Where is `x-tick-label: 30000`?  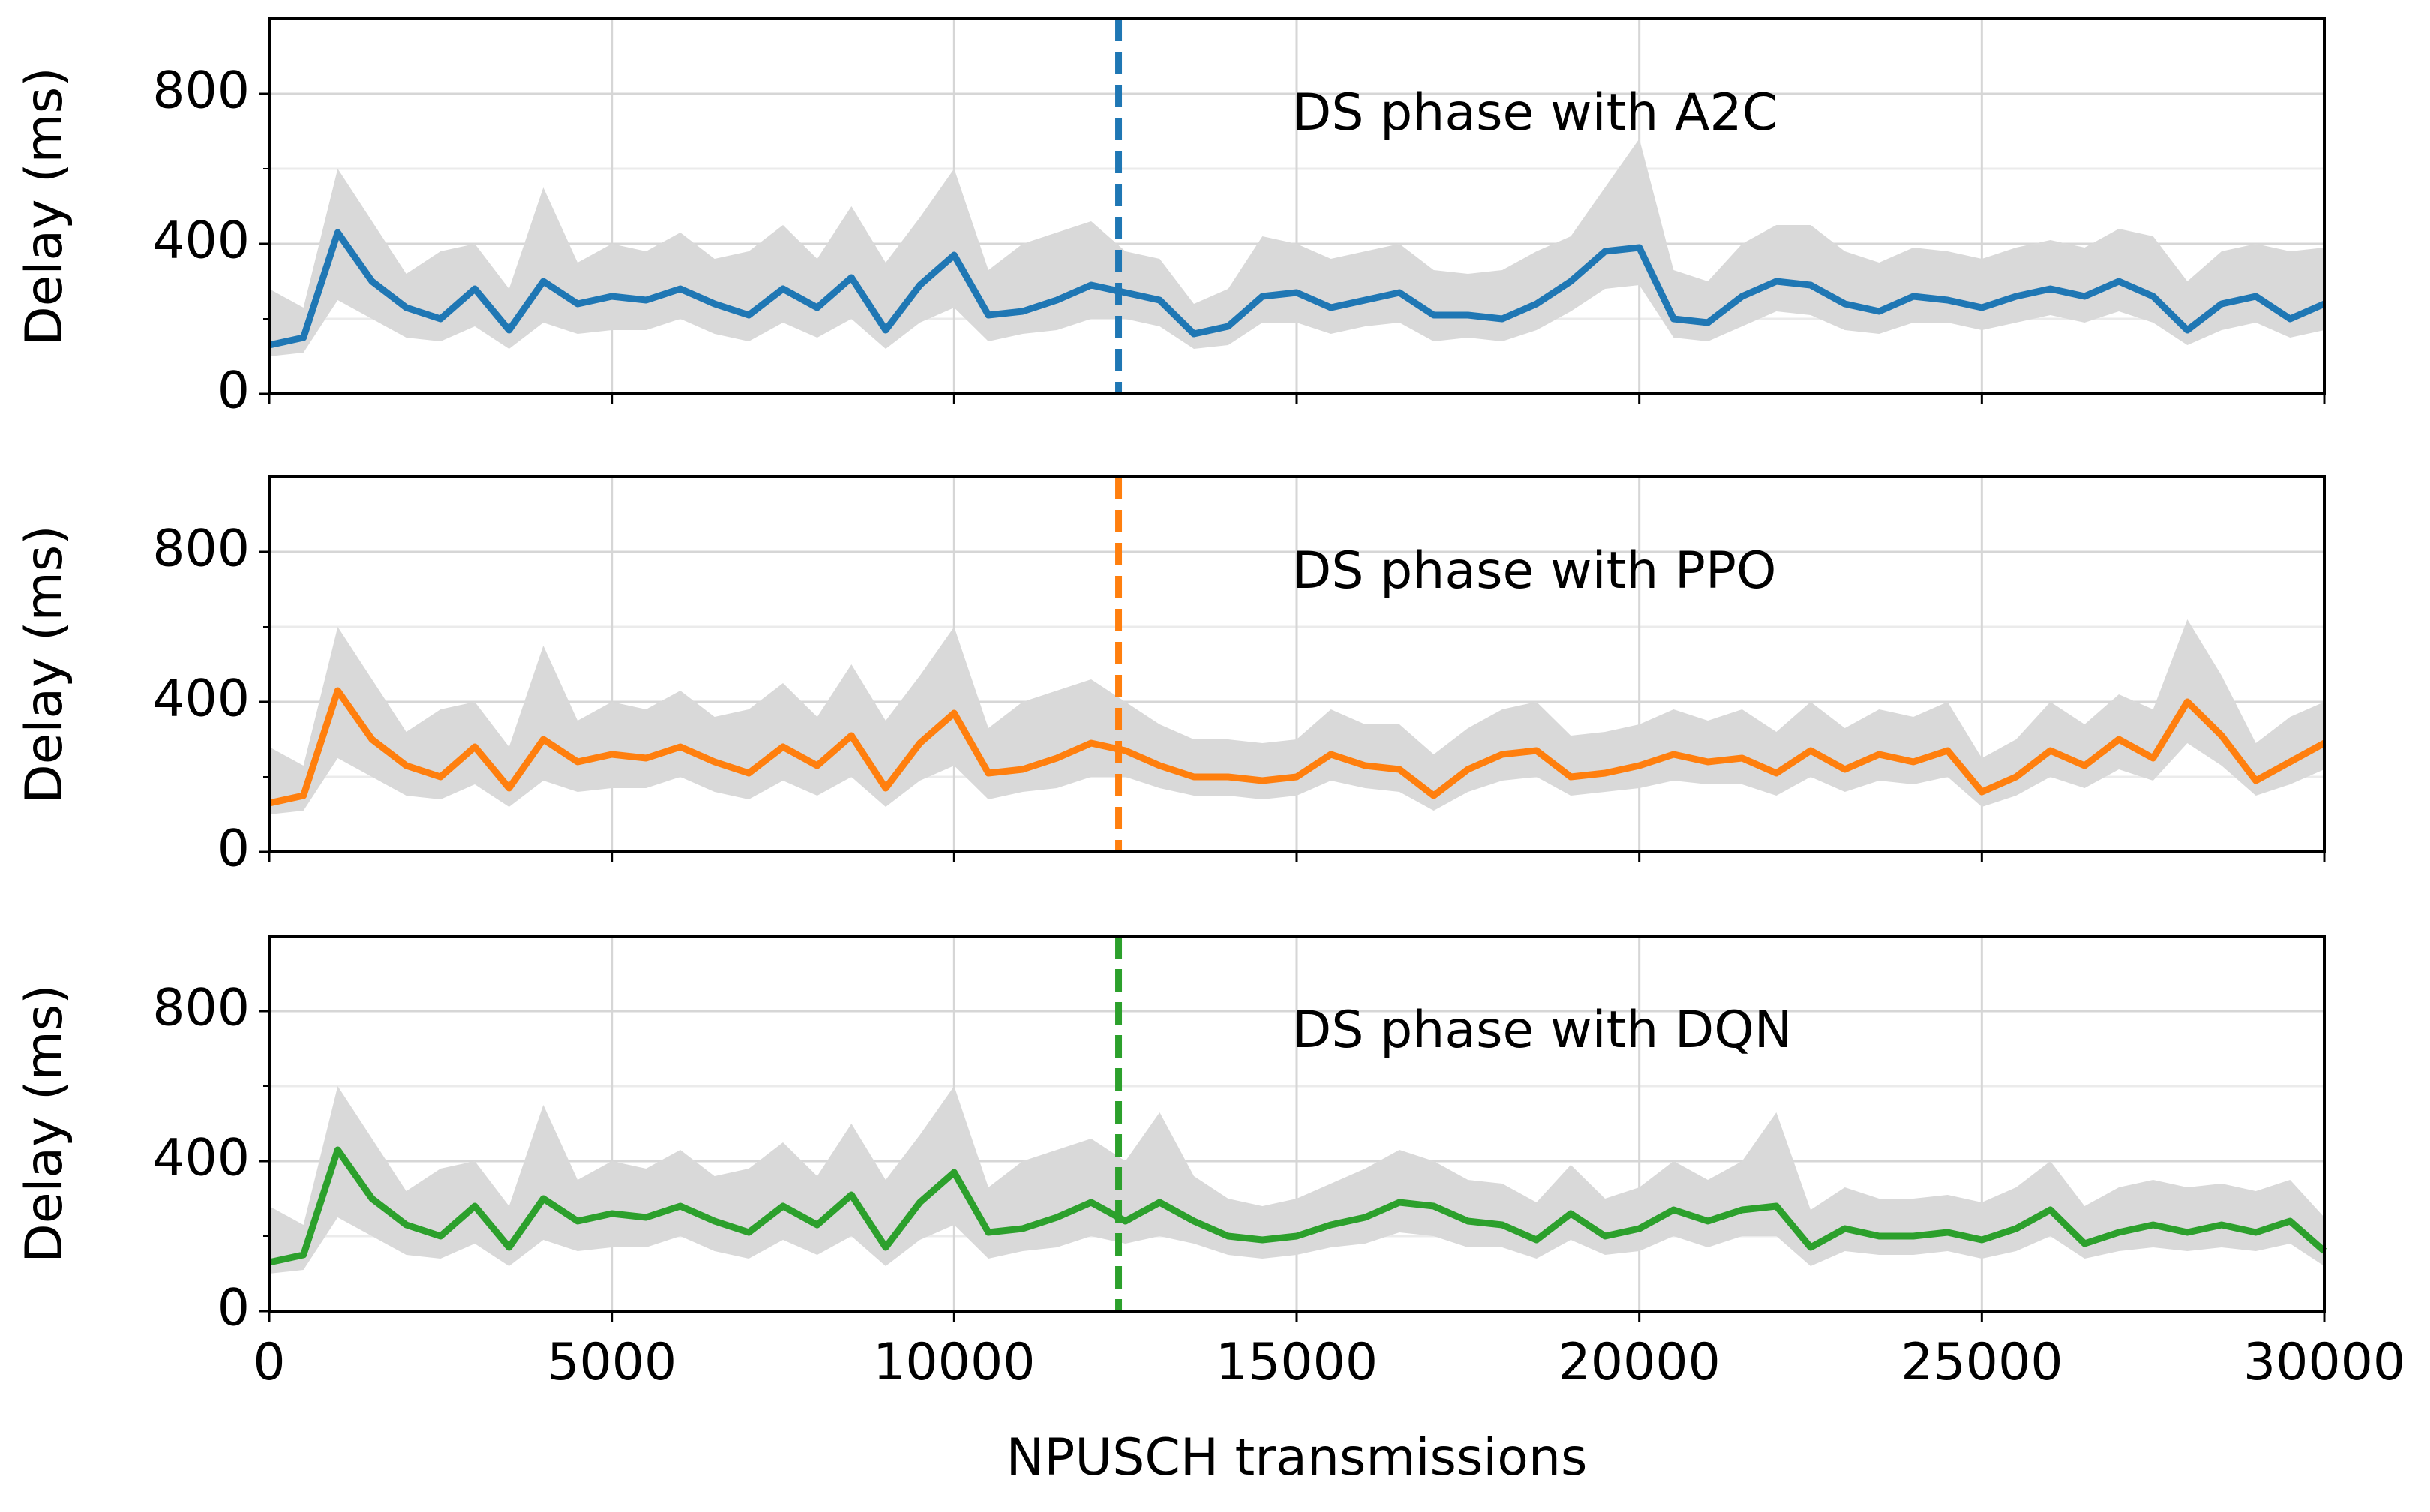 x-tick-label: 30000 is located at coordinates (2324, 1362).